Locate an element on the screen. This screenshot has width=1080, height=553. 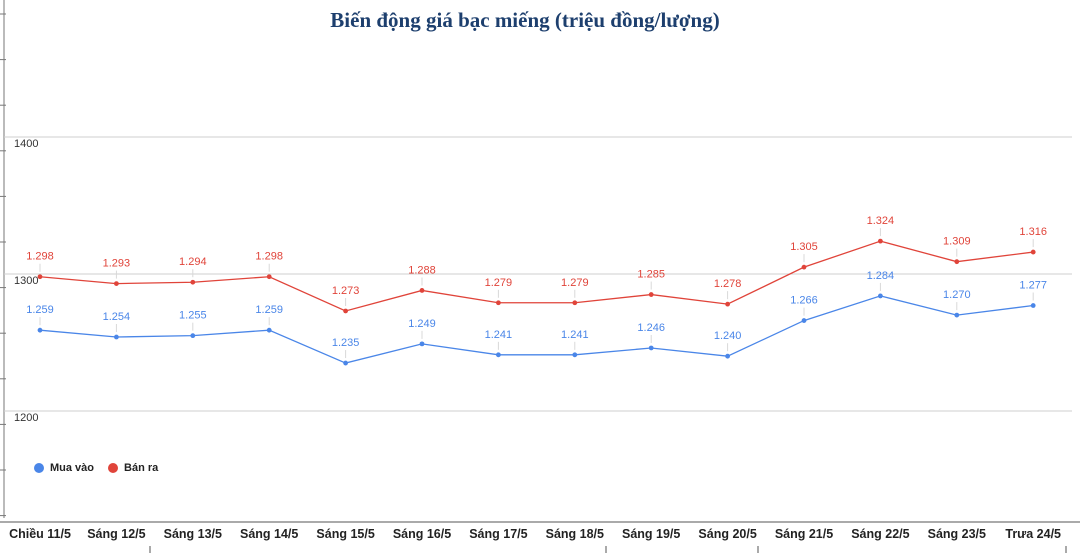
data-label: 1.293 is located at coordinates (117, 264).